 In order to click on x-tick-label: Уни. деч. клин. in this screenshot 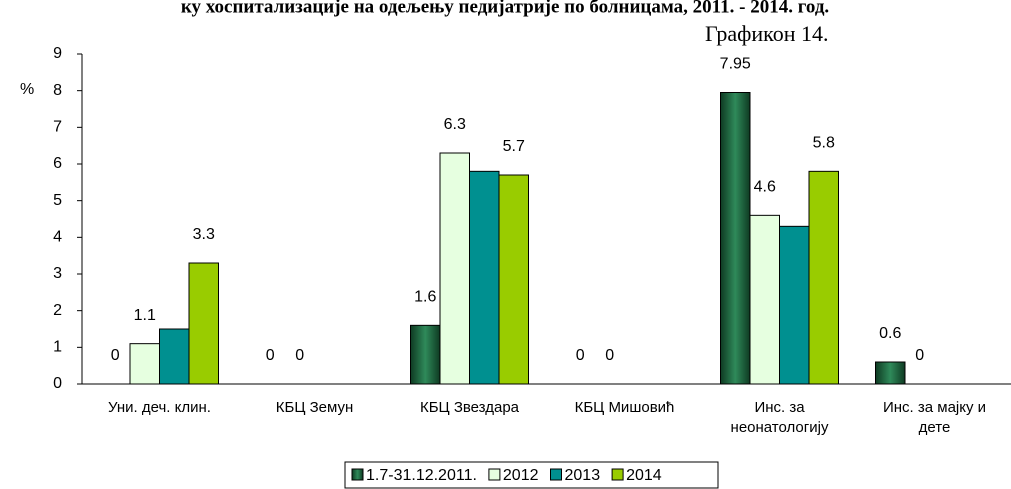, I will do `click(159, 407)`.